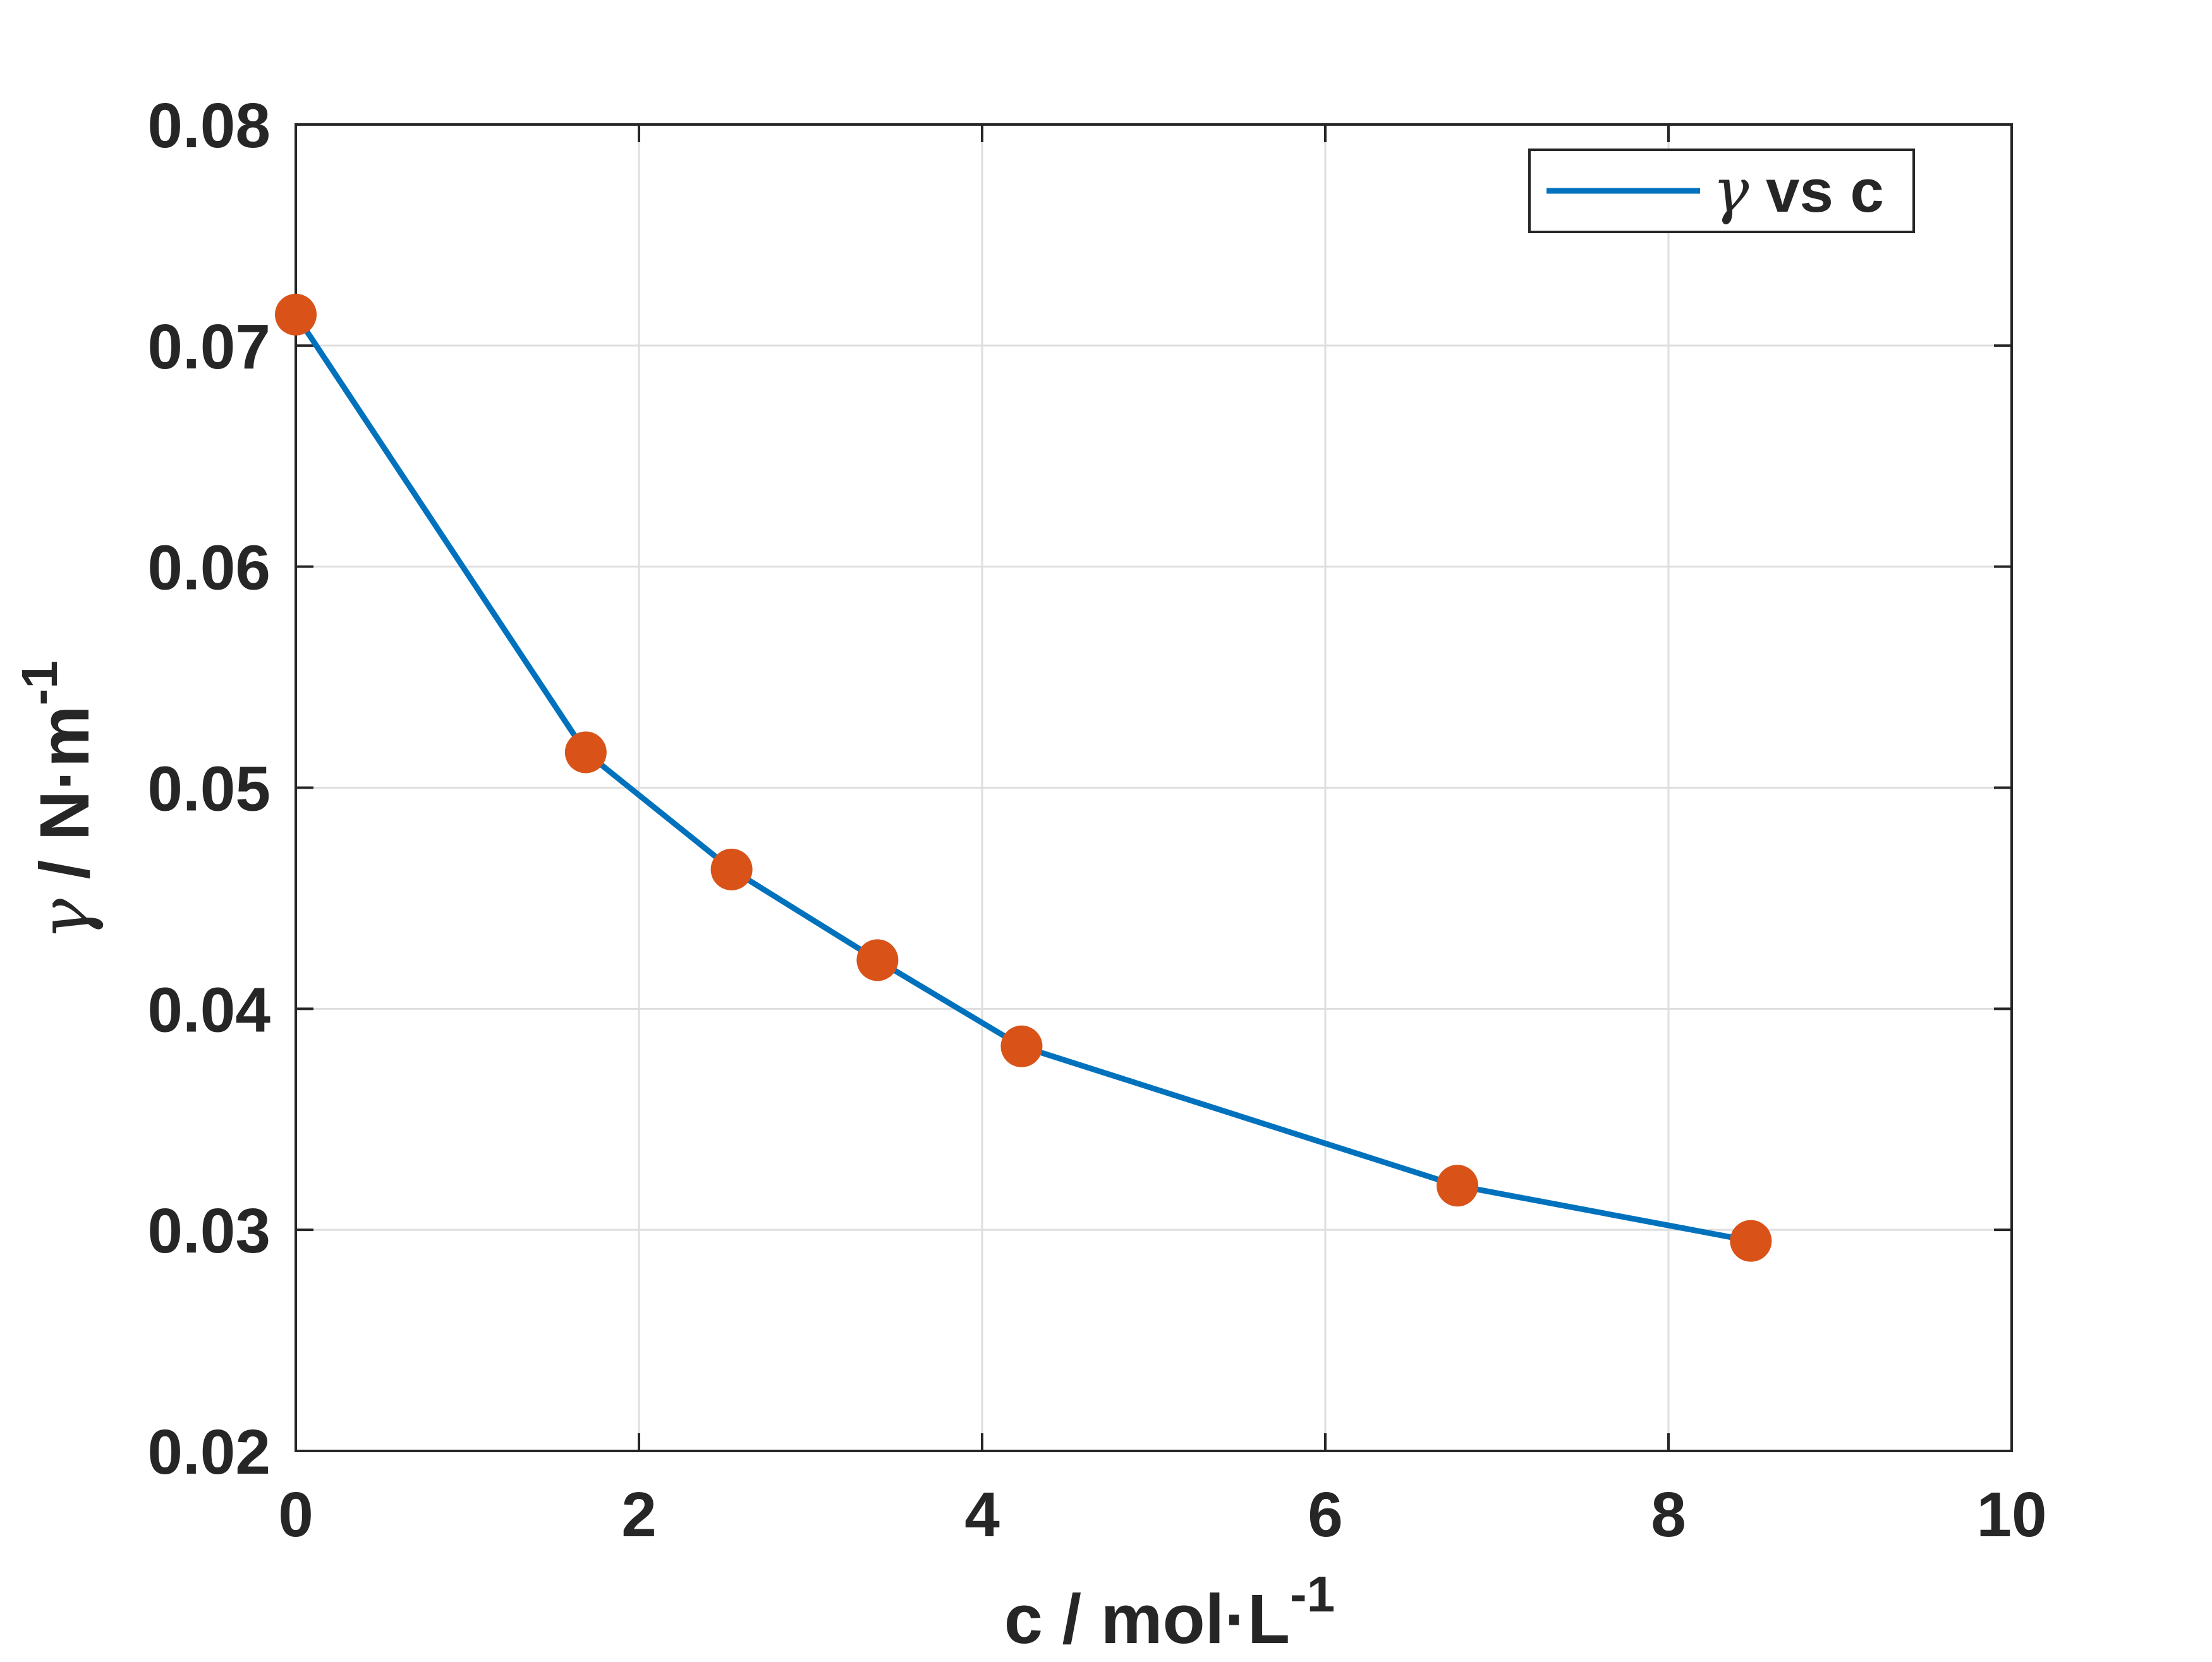  I want to click on x-axis-label-text: c / mol·L, so click(1147, 1619).